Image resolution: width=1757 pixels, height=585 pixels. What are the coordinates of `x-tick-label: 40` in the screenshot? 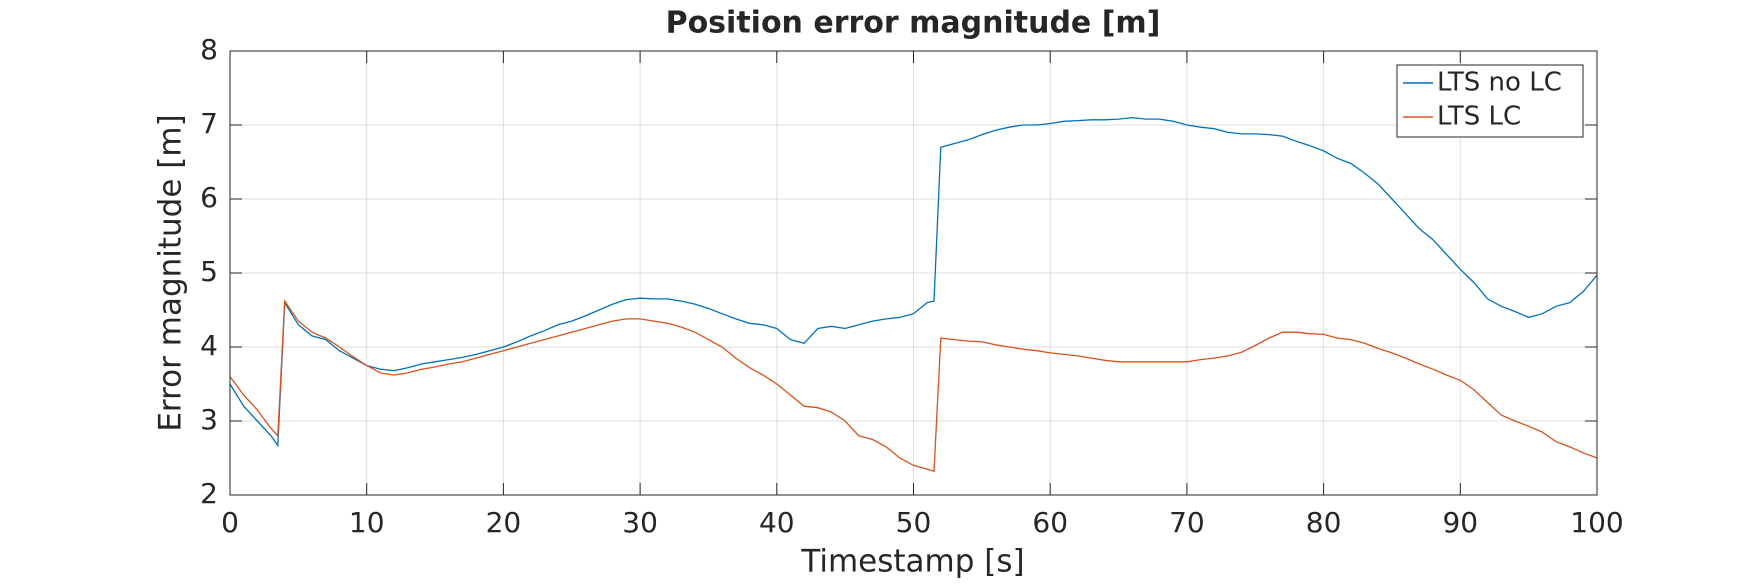 It's located at (777, 522).